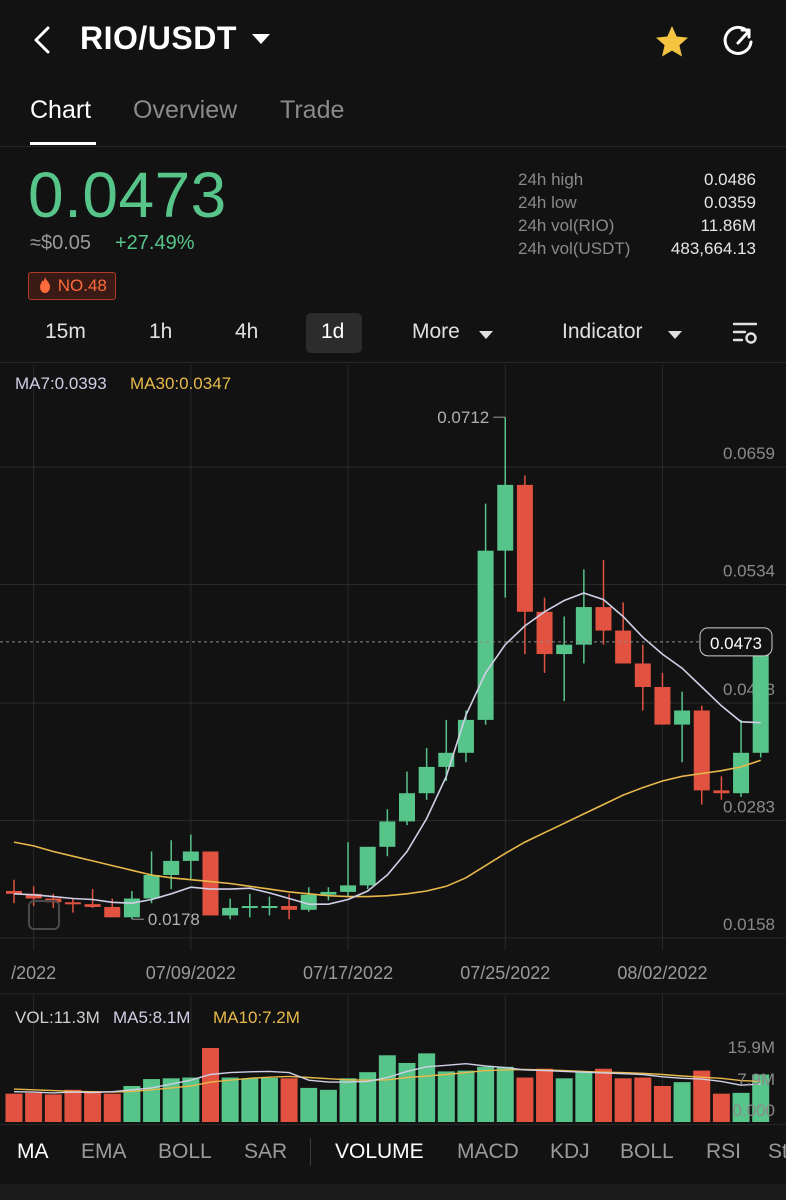 Image resolution: width=786 pixels, height=1200 pixels. What do you see at coordinates (724, 1151) in the screenshot?
I see `indicator-tab-rsi: RSI` at bounding box center [724, 1151].